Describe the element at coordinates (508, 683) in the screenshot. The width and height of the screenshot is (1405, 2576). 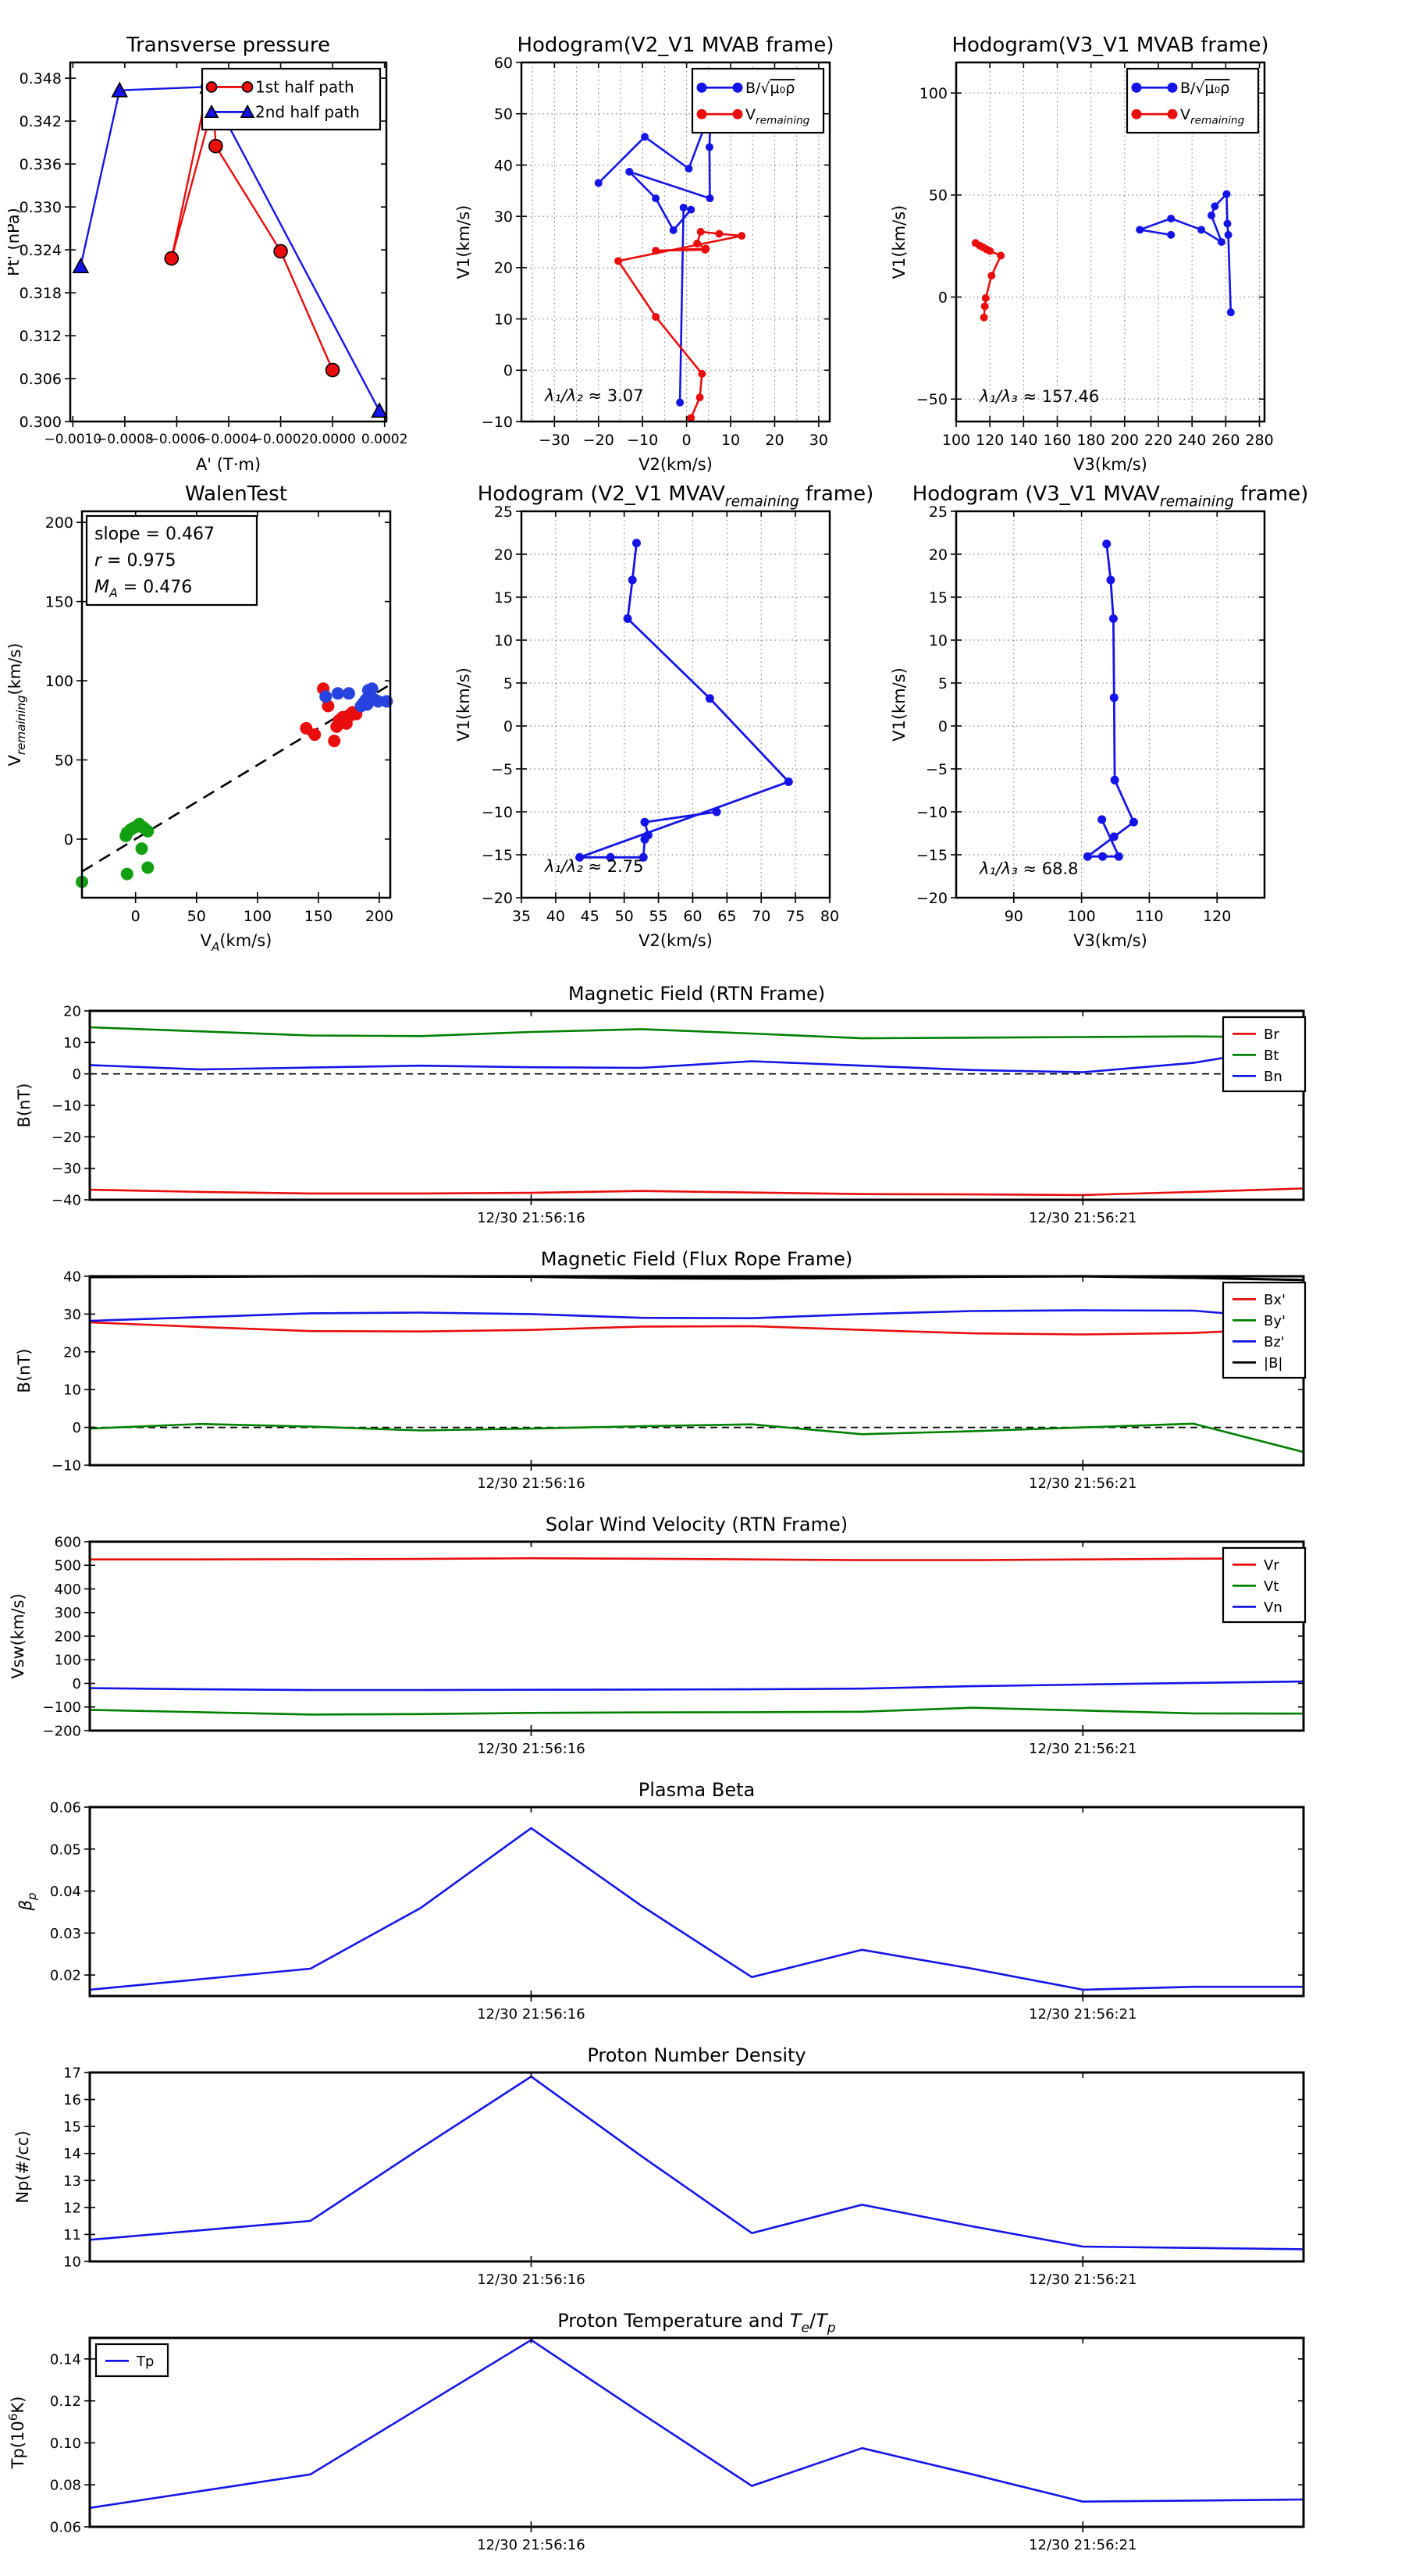
I see `y-tick-label: 5` at that location.